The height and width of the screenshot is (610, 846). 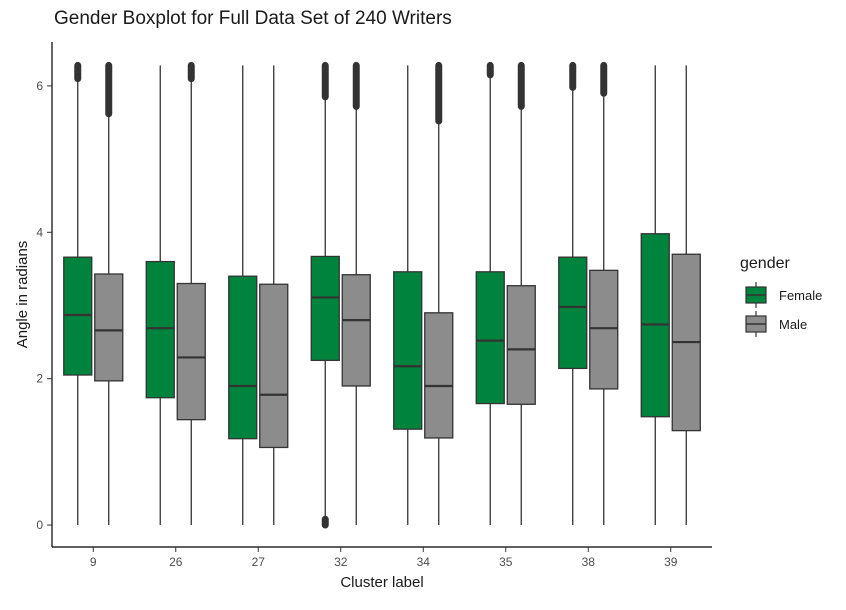 What do you see at coordinates (22, 295) in the screenshot?
I see `y-axis-title: Angle in radians` at bounding box center [22, 295].